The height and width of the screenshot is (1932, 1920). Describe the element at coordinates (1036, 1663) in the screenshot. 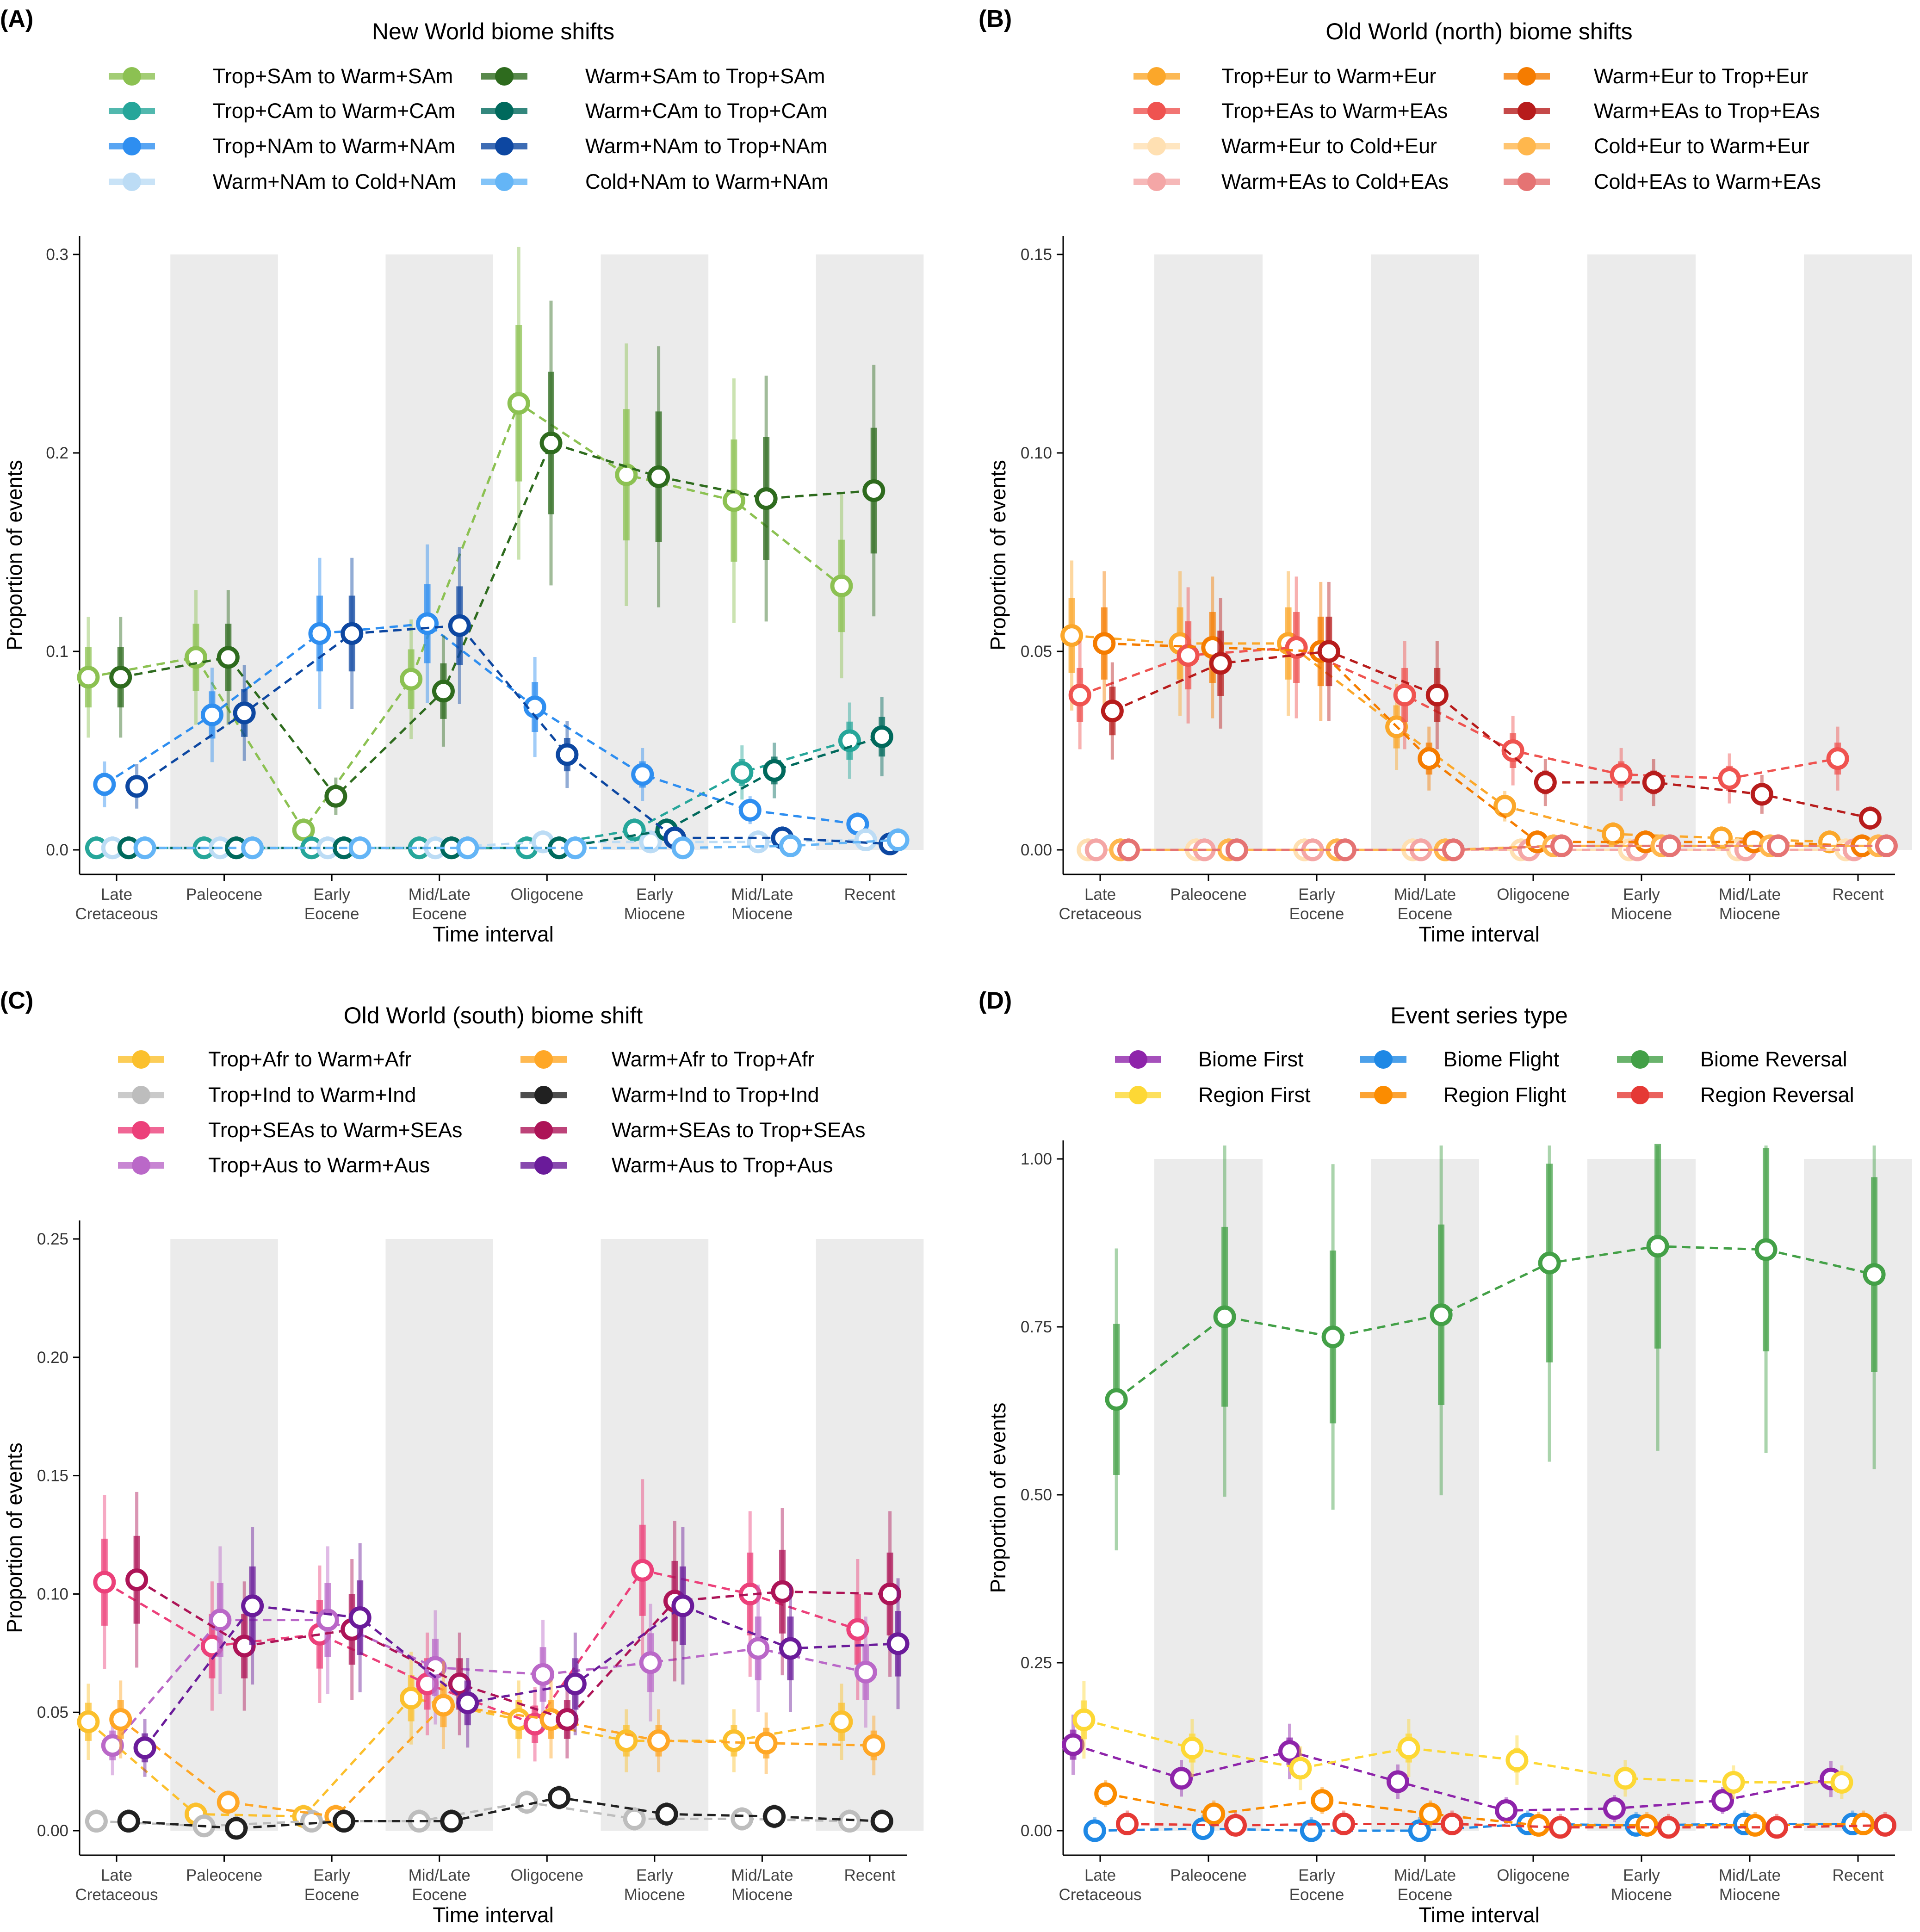

I see `y-tick-label: 0.25` at that location.